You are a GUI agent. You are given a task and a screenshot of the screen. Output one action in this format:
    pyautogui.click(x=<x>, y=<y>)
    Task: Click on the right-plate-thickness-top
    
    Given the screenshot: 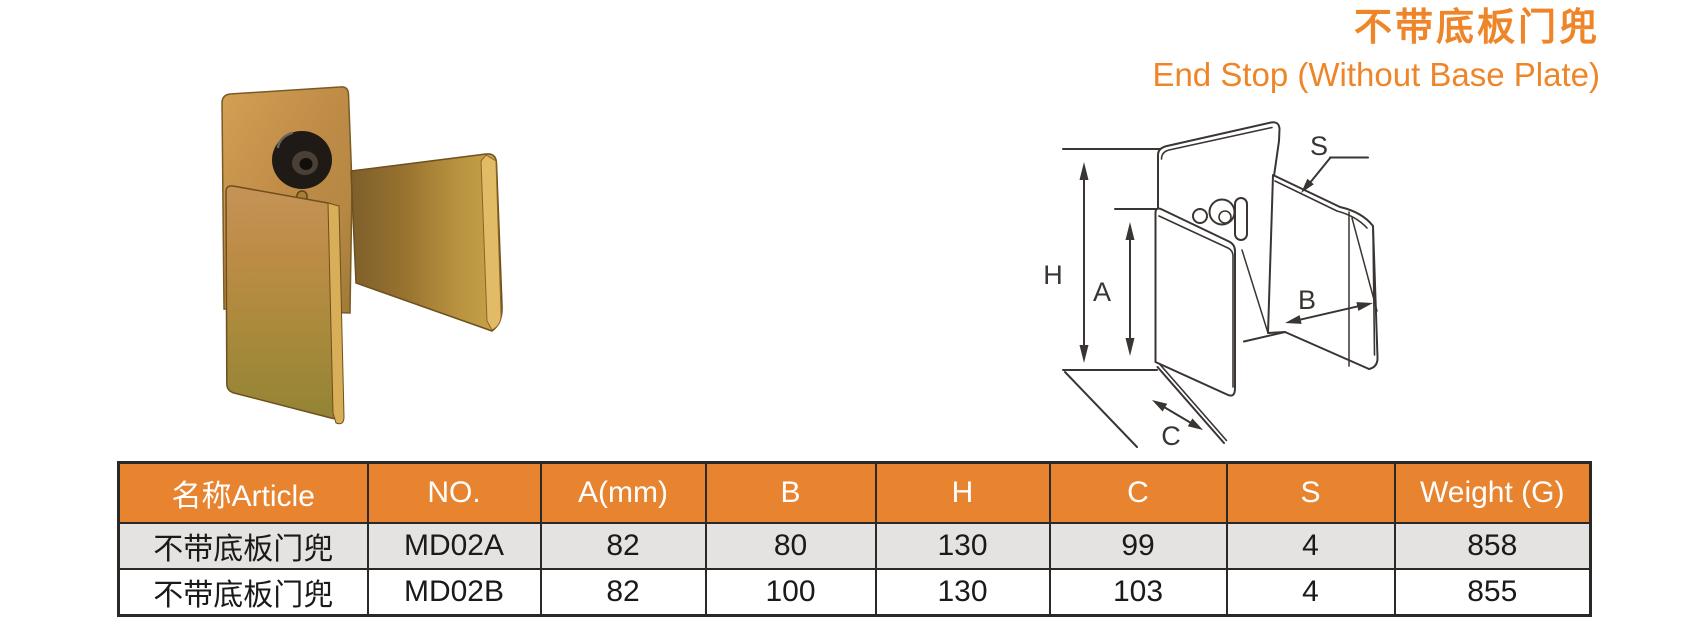 What is the action you would take?
    pyautogui.click(x=1321, y=204)
    